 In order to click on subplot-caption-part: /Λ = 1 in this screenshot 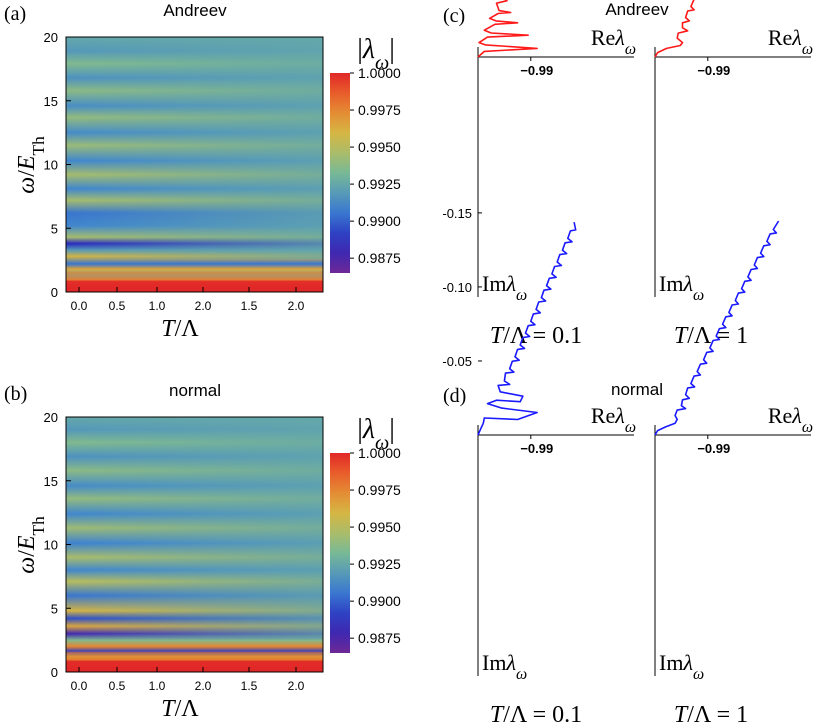, I will do `click(717, 336)`.